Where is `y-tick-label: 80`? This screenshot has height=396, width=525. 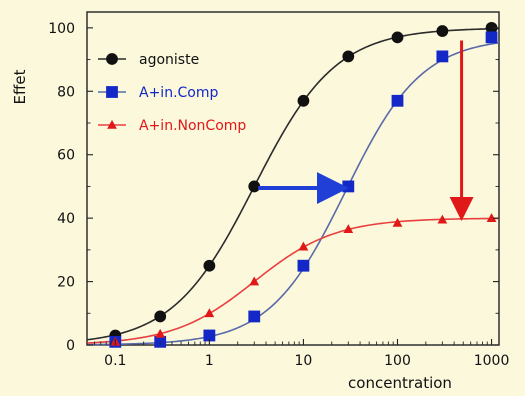
y-tick-label: 80 is located at coordinates (66, 92).